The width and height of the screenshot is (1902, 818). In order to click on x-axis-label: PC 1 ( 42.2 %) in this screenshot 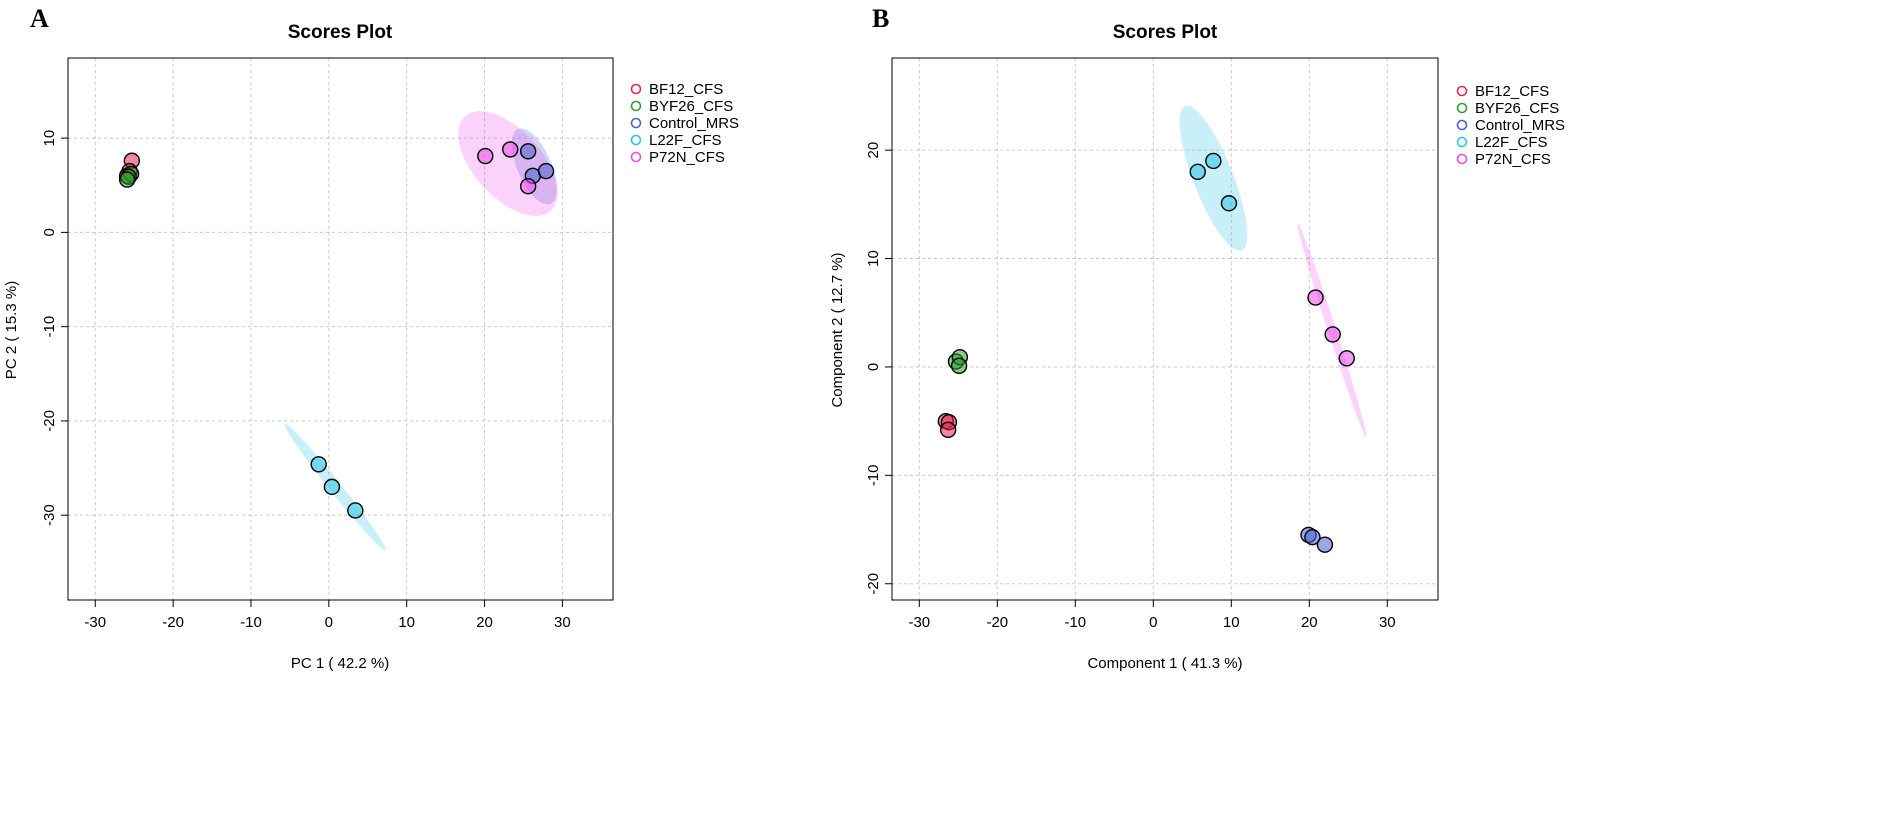, I will do `click(340, 663)`.